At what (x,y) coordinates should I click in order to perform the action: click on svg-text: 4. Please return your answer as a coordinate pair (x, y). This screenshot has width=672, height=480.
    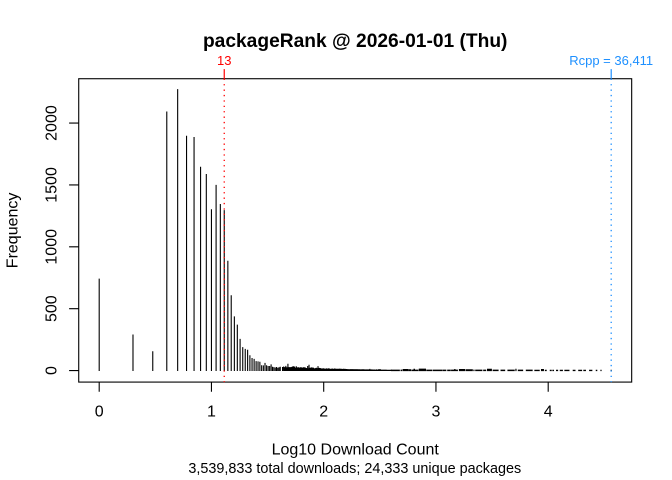
    Looking at the image, I should click on (548, 411).